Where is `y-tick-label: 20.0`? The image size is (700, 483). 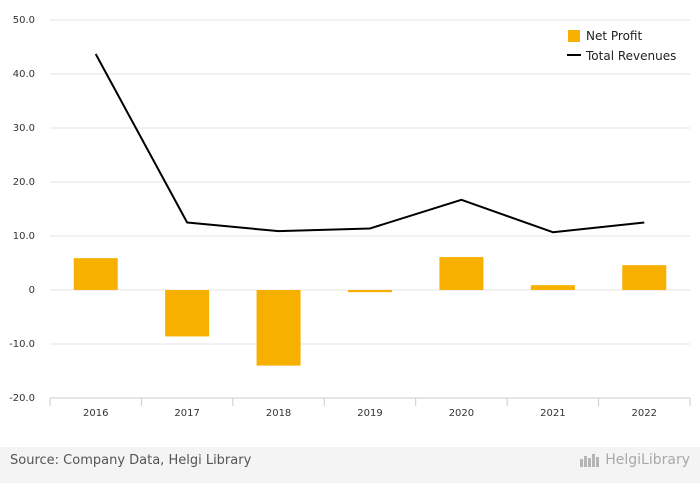 y-tick-label: 20.0 is located at coordinates (24, 182).